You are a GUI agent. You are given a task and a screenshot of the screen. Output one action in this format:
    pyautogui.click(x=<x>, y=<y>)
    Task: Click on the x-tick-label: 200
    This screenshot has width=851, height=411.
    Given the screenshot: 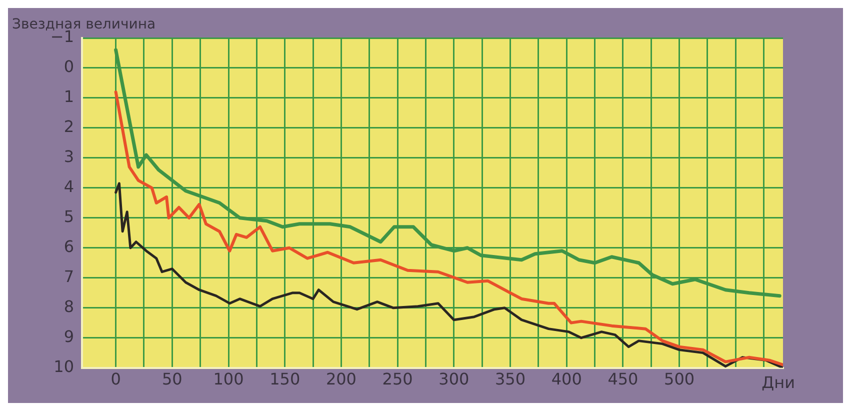 What is the action you would take?
    pyautogui.click(x=341, y=379)
    